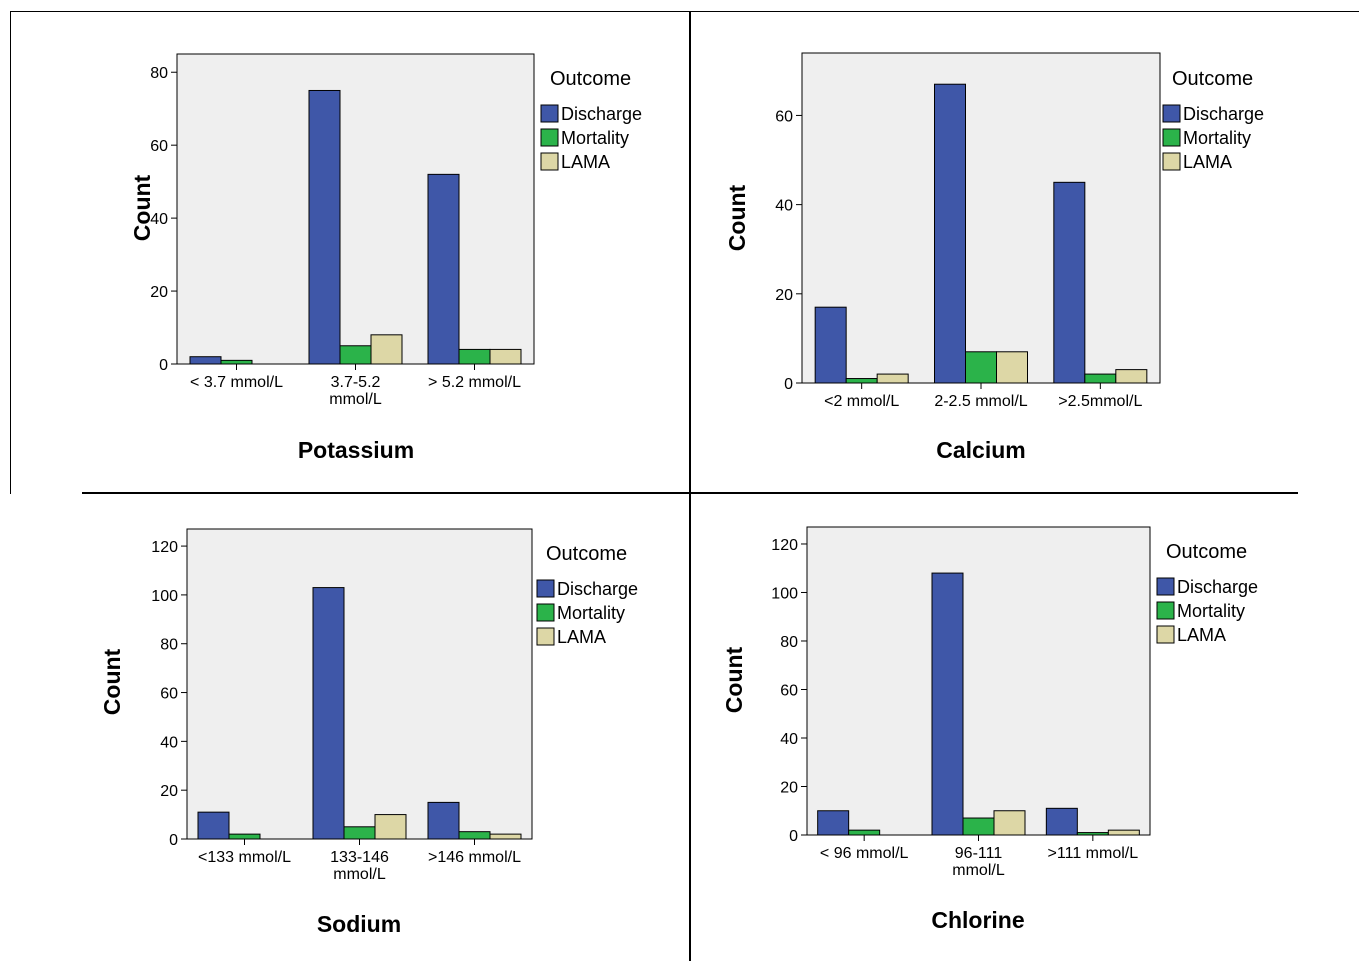  What do you see at coordinates (977, 920) in the screenshot?
I see `x-axis-title: Chlorine` at bounding box center [977, 920].